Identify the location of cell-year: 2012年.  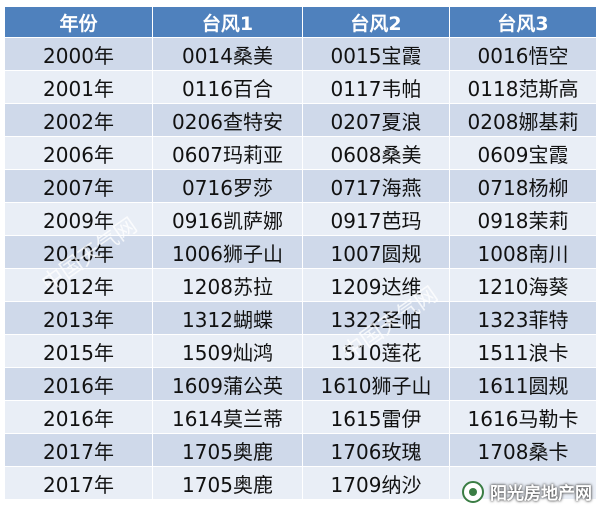
(78, 285).